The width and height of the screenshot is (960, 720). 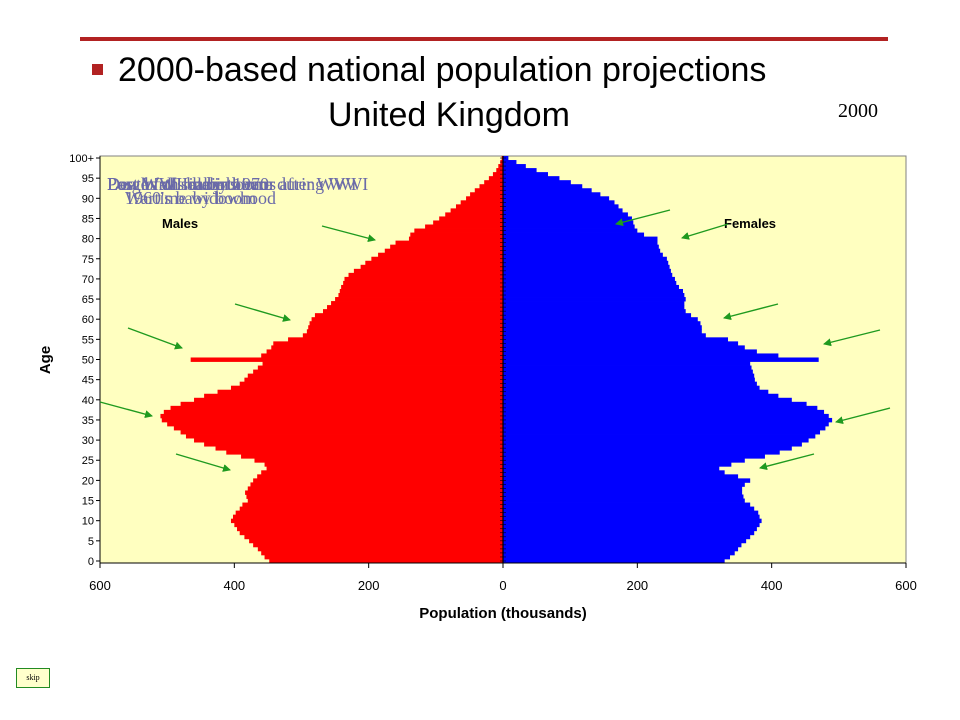 I want to click on x-tick-label-0: 600, so click(x=100, y=585).